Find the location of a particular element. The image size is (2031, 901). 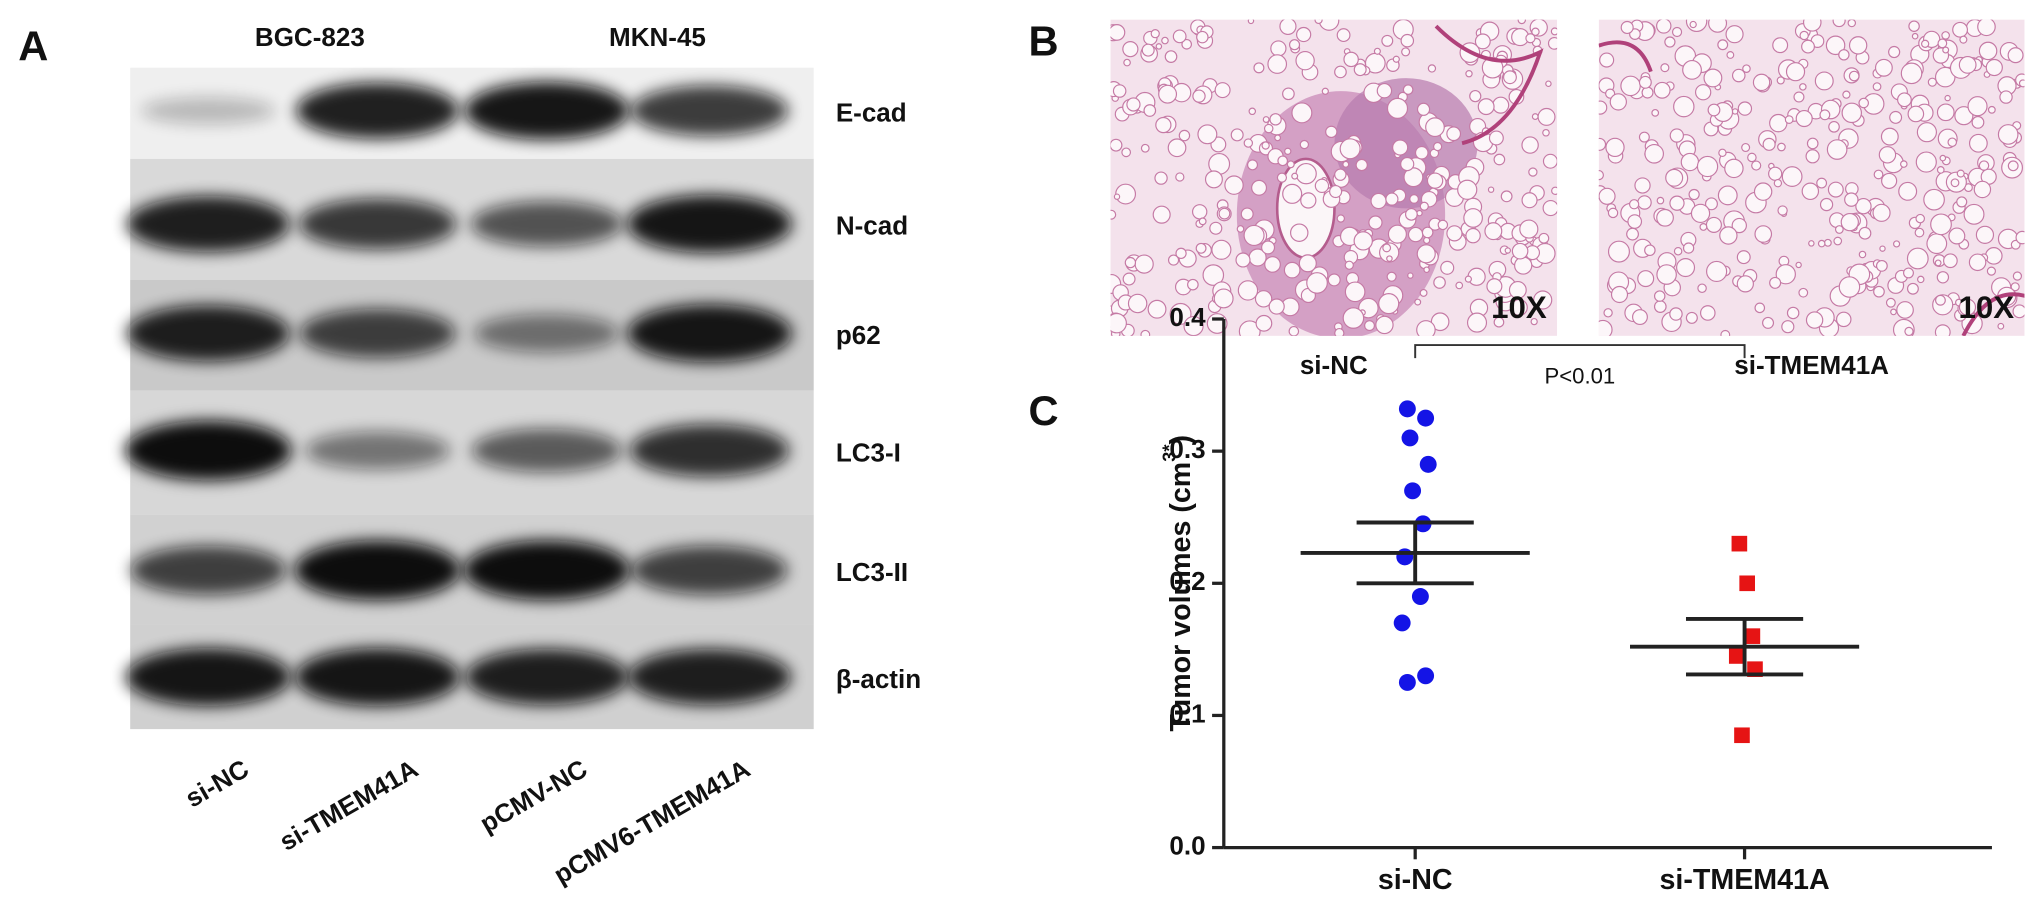

y-label-sup: 3* is located at coordinates (1169, 453).